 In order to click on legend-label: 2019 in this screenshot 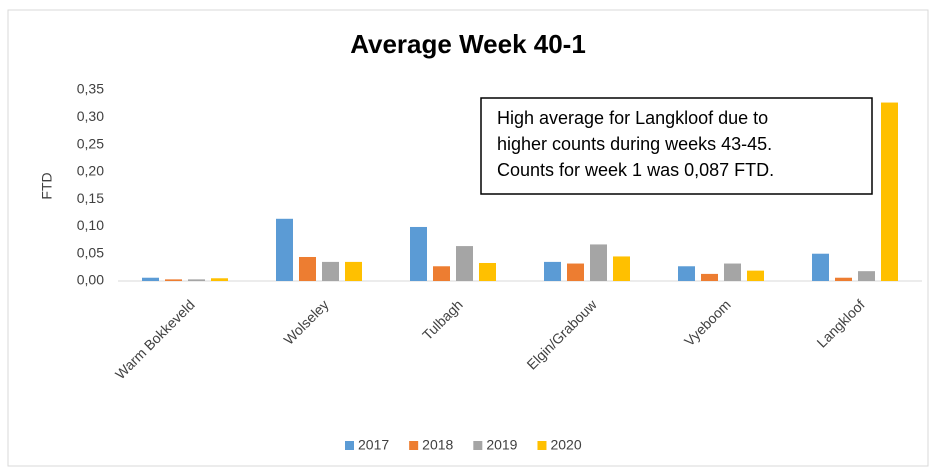, I will do `click(501, 445)`.